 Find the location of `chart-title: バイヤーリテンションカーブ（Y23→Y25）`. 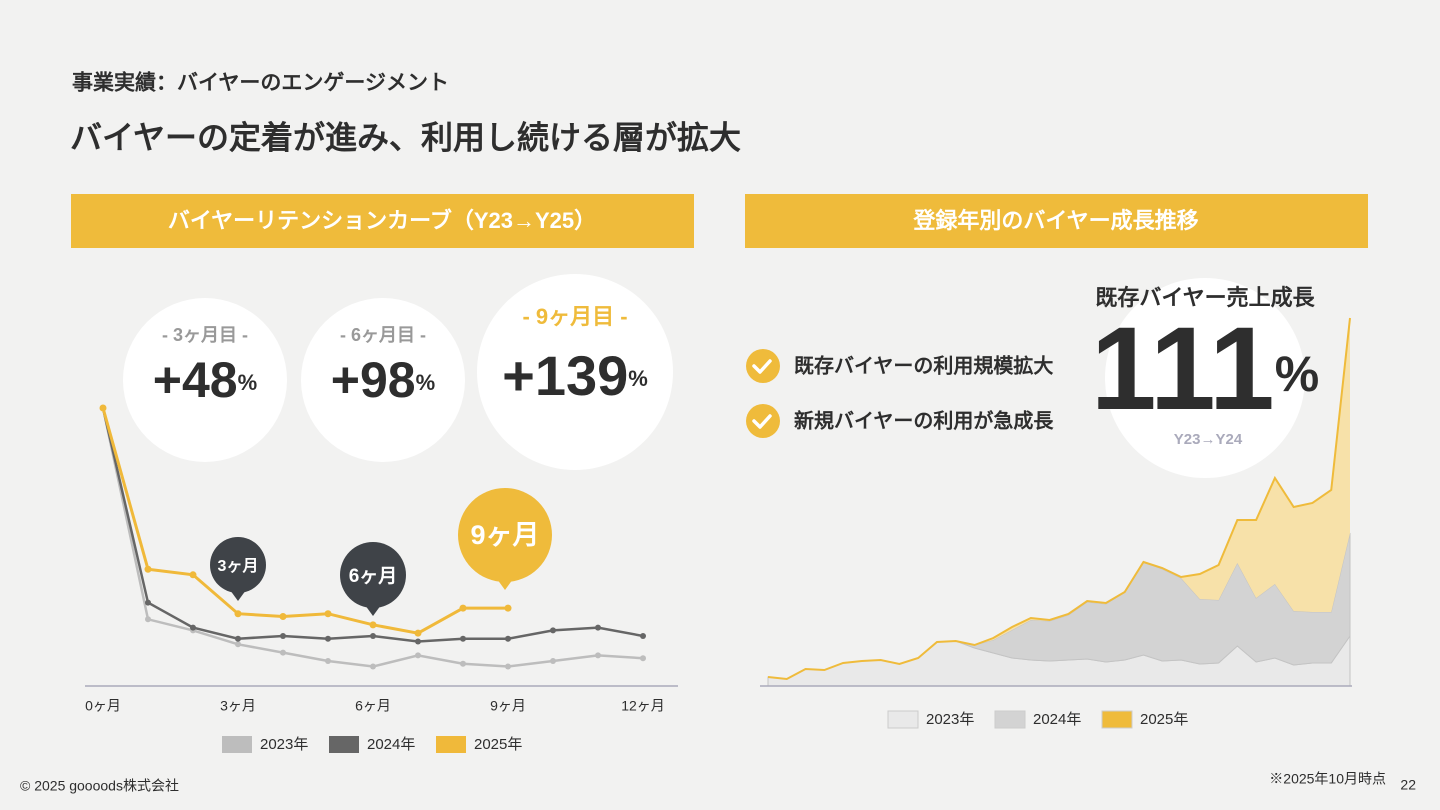

chart-title: バイヤーリテンションカーブ（Y23→Y25） is located at coordinates (382, 220).